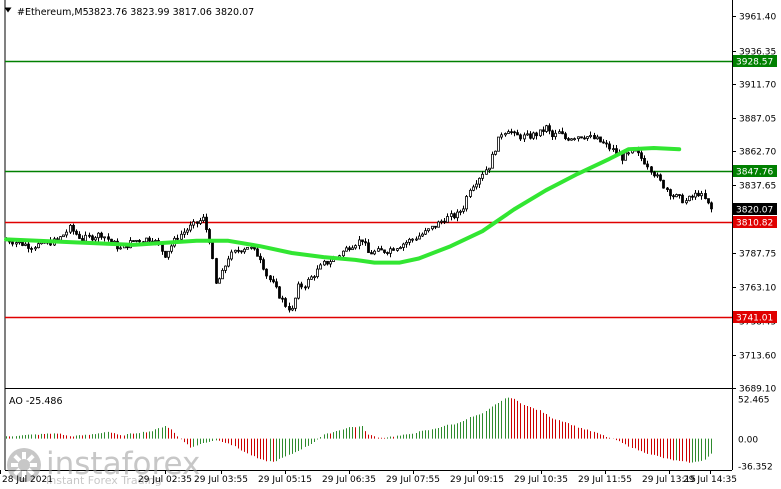 The height and width of the screenshot is (489, 781). What do you see at coordinates (413, 480) in the screenshot?
I see `time-tick-label: 29 Jul 07:55` at bounding box center [413, 480].